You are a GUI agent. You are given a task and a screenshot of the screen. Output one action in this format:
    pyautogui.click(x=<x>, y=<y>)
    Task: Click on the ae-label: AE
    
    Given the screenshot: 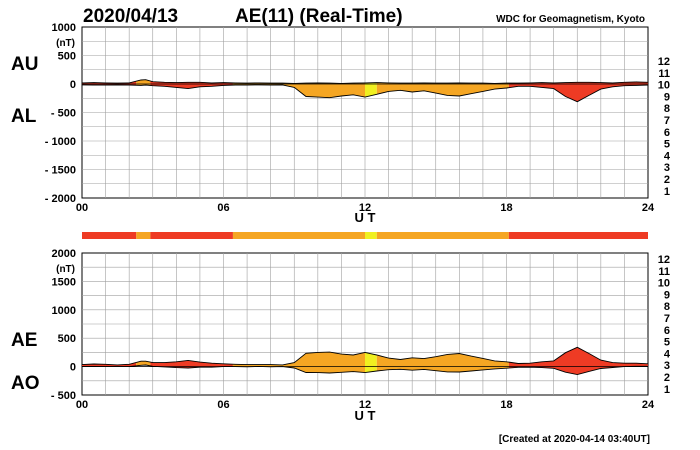 What is the action you would take?
    pyautogui.click(x=24, y=340)
    